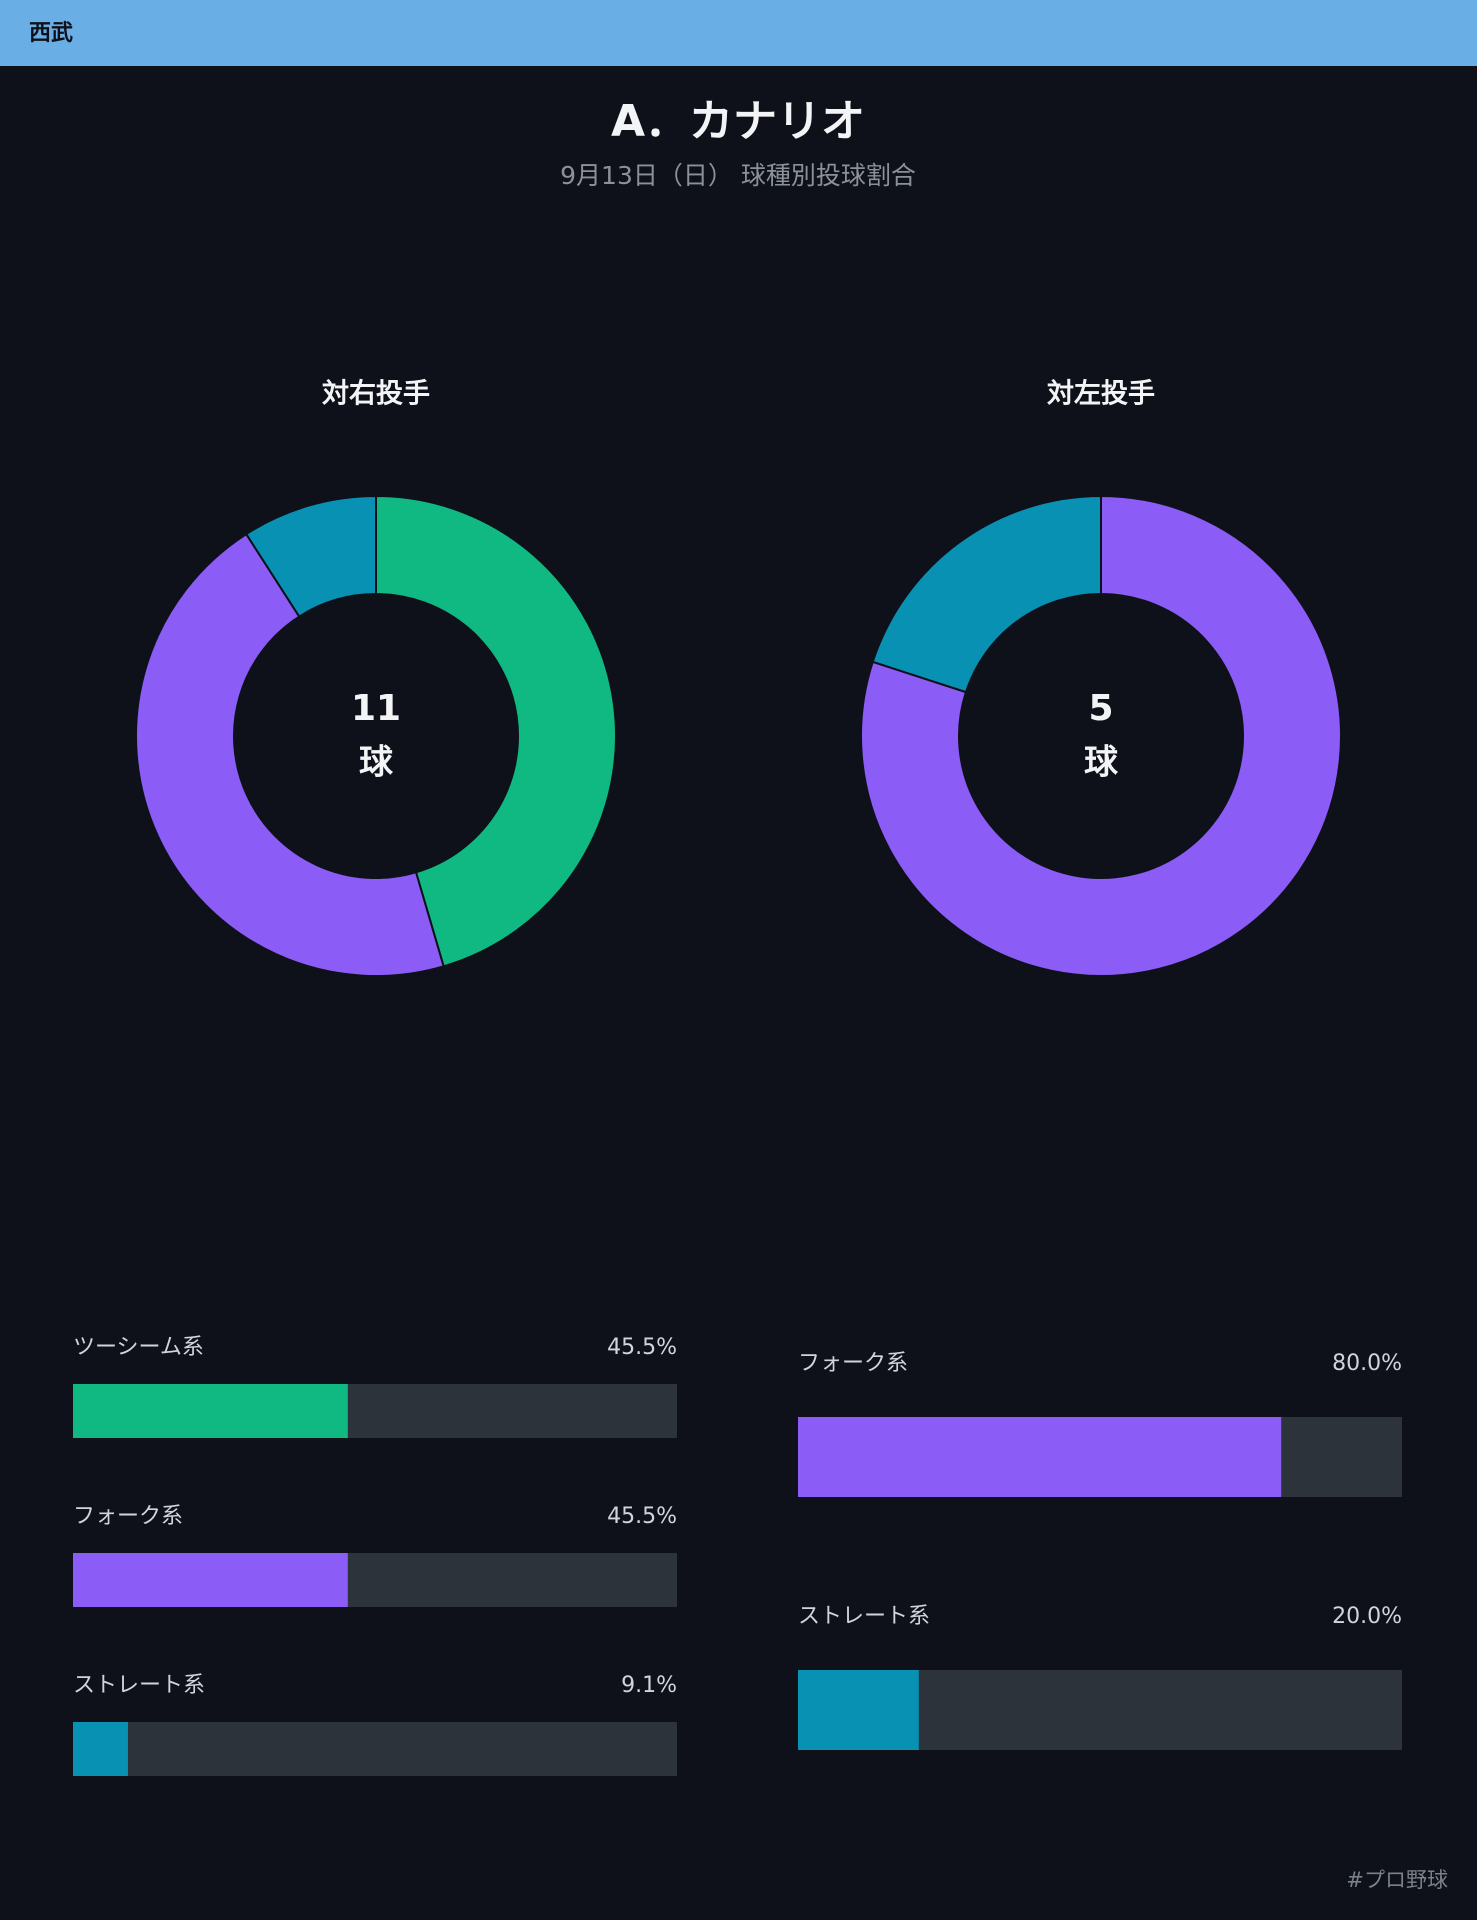  What do you see at coordinates (738, 175) in the screenshot?
I see `subtitle: 9月13日（日） 球種別投球割合` at bounding box center [738, 175].